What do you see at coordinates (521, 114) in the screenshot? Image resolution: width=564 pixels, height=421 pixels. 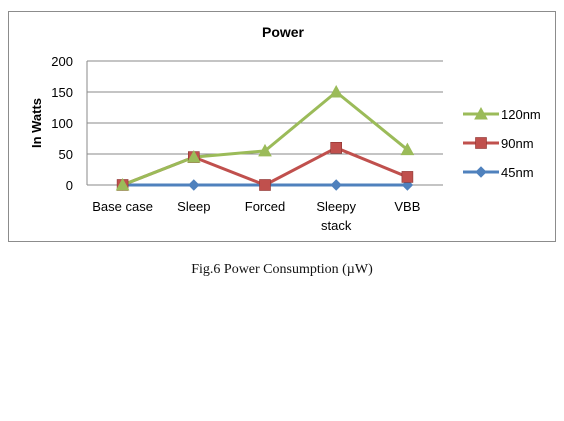 I see `legend-label: 120nm` at bounding box center [521, 114].